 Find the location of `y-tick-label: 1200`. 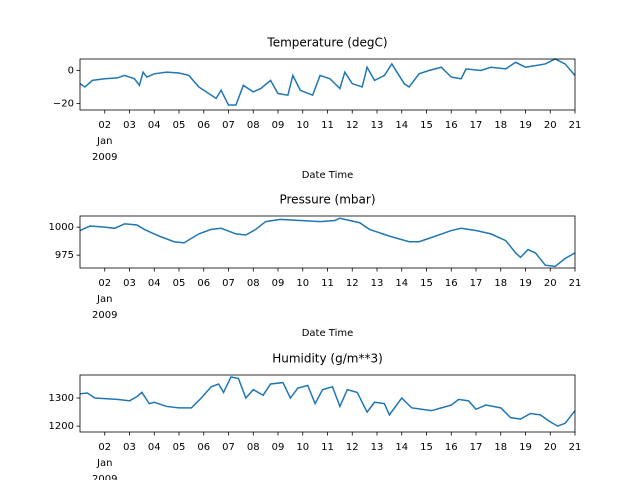

y-tick-label: 1200 is located at coordinates (61, 426).